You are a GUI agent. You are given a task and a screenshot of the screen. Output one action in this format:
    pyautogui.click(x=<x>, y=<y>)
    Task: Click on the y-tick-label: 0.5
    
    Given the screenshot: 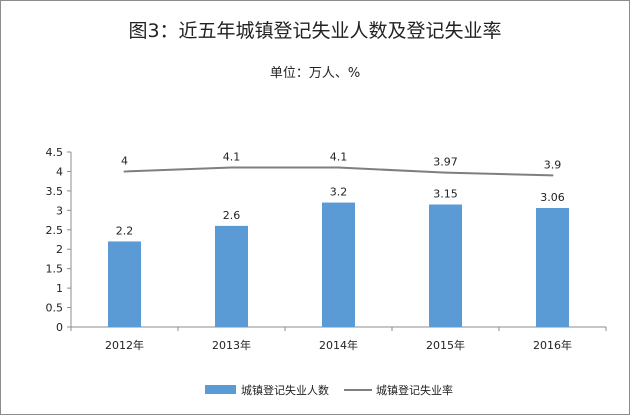 What is the action you would take?
    pyautogui.click(x=55, y=308)
    